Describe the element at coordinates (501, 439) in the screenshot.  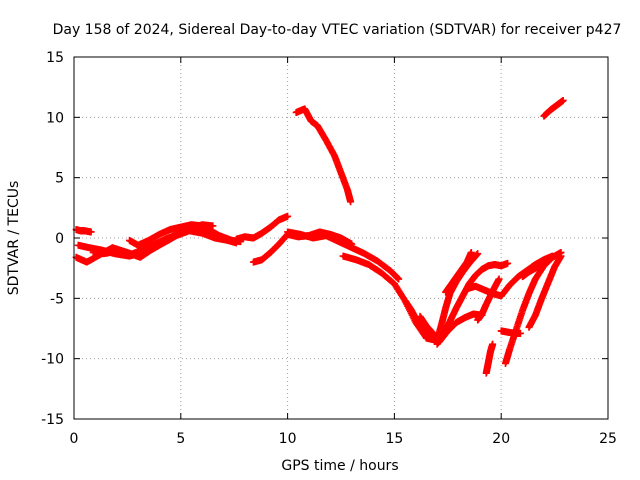
I see `x-tick-label: 20` at that location.